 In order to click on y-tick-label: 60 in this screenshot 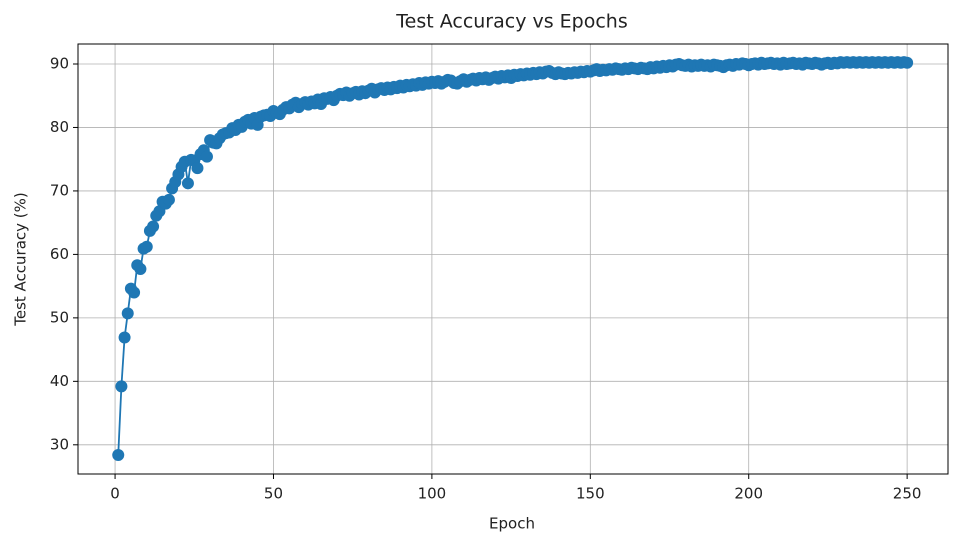, I will do `click(59, 254)`.